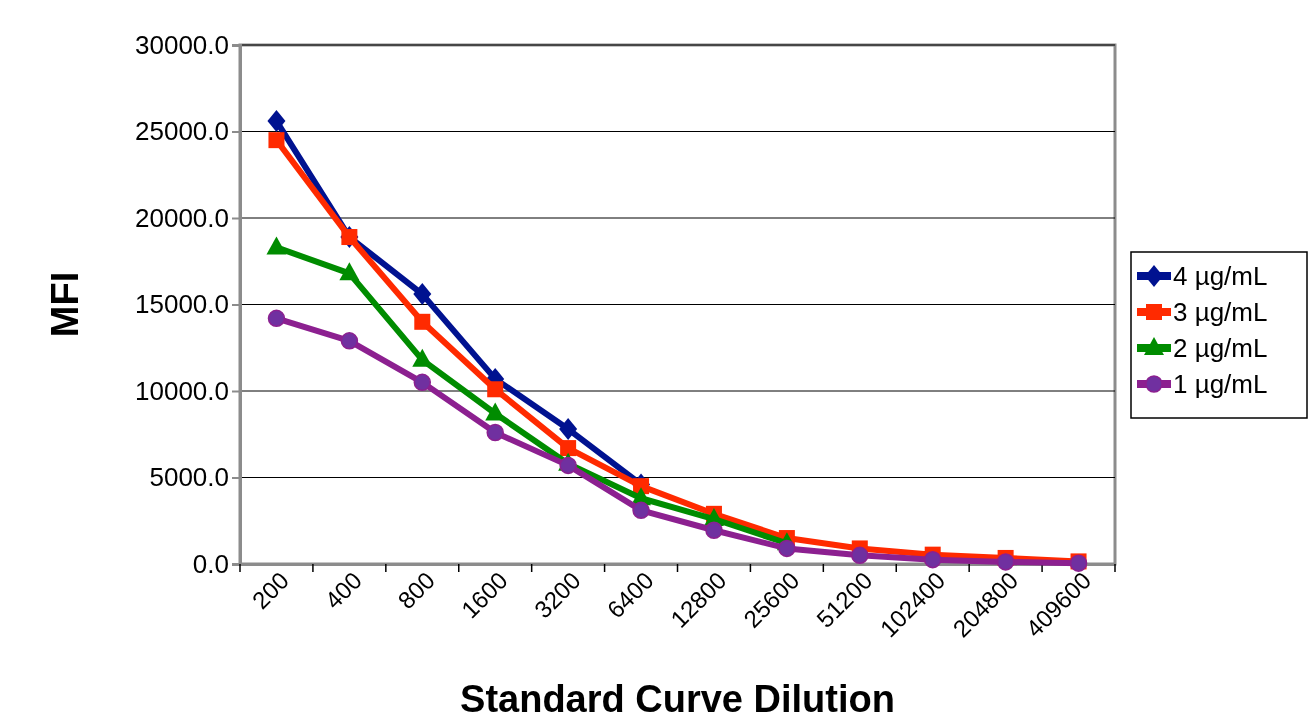  I want to click on y-tick-label: 25000.0, so click(182, 131).